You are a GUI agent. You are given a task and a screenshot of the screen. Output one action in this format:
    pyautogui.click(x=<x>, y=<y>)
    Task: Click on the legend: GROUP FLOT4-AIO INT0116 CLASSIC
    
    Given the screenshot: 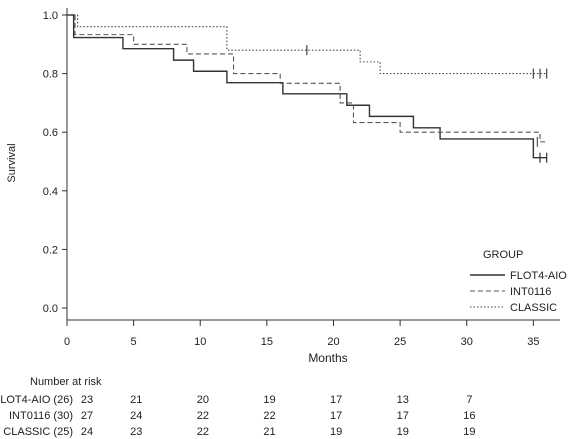 What is the action you would take?
    pyautogui.click(x=518, y=281)
    